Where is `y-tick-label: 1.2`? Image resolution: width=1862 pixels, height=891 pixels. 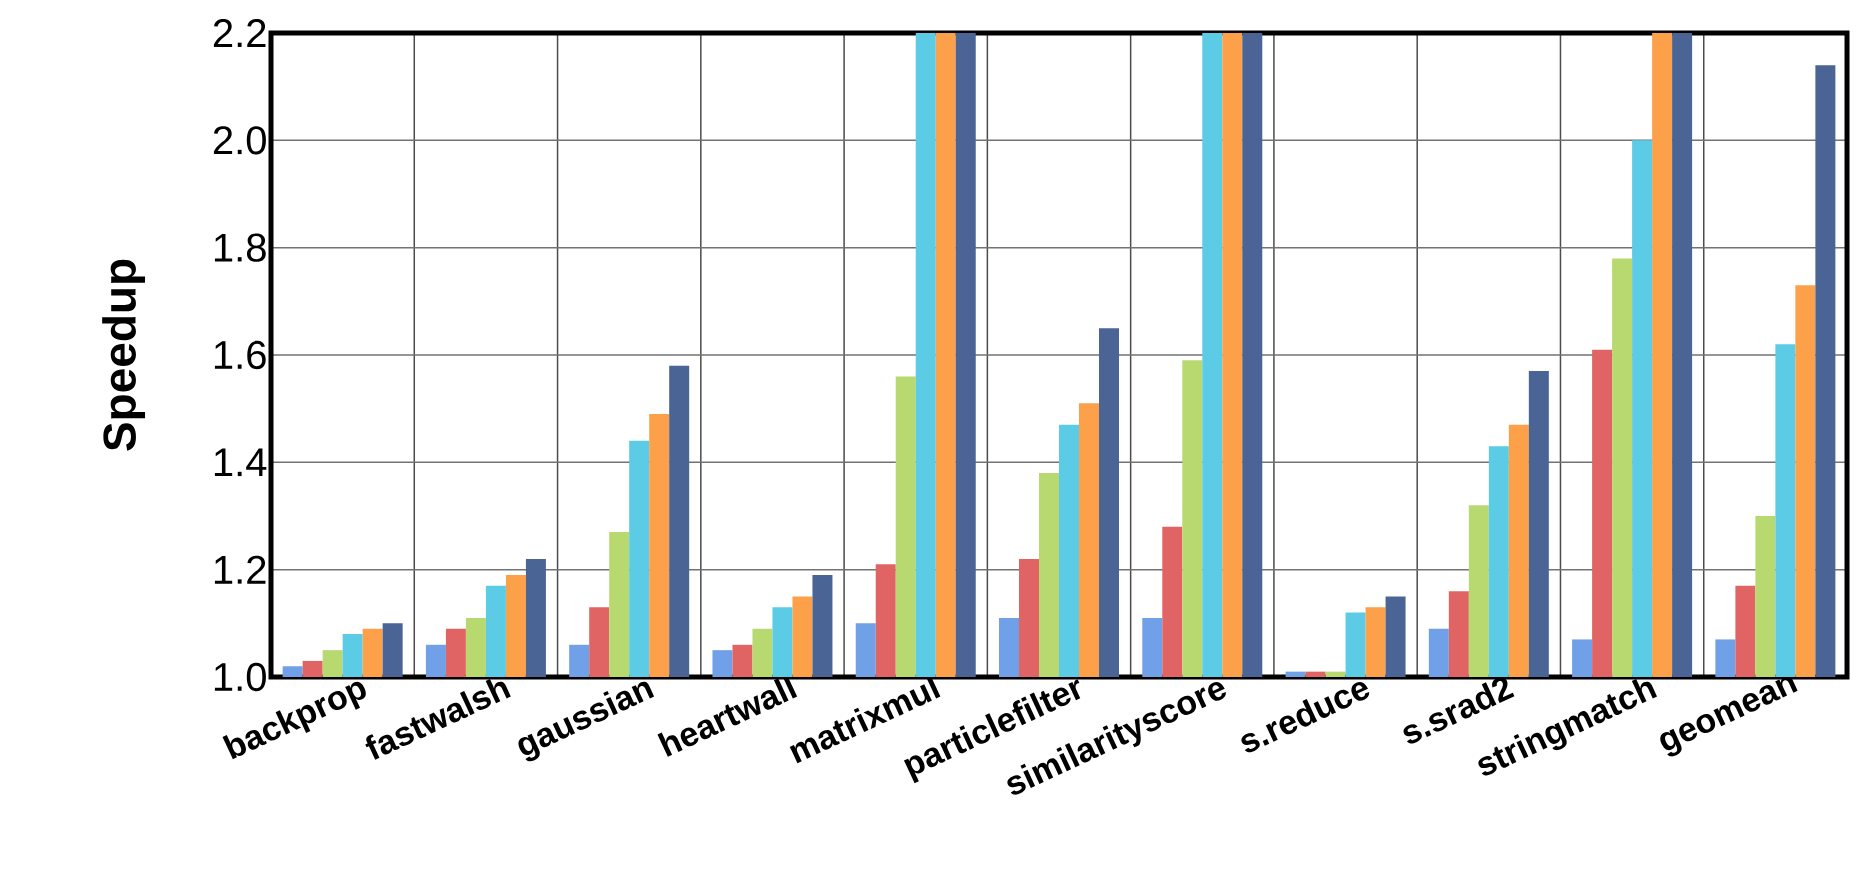 y-tick-label: 1.2 is located at coordinates (240, 569).